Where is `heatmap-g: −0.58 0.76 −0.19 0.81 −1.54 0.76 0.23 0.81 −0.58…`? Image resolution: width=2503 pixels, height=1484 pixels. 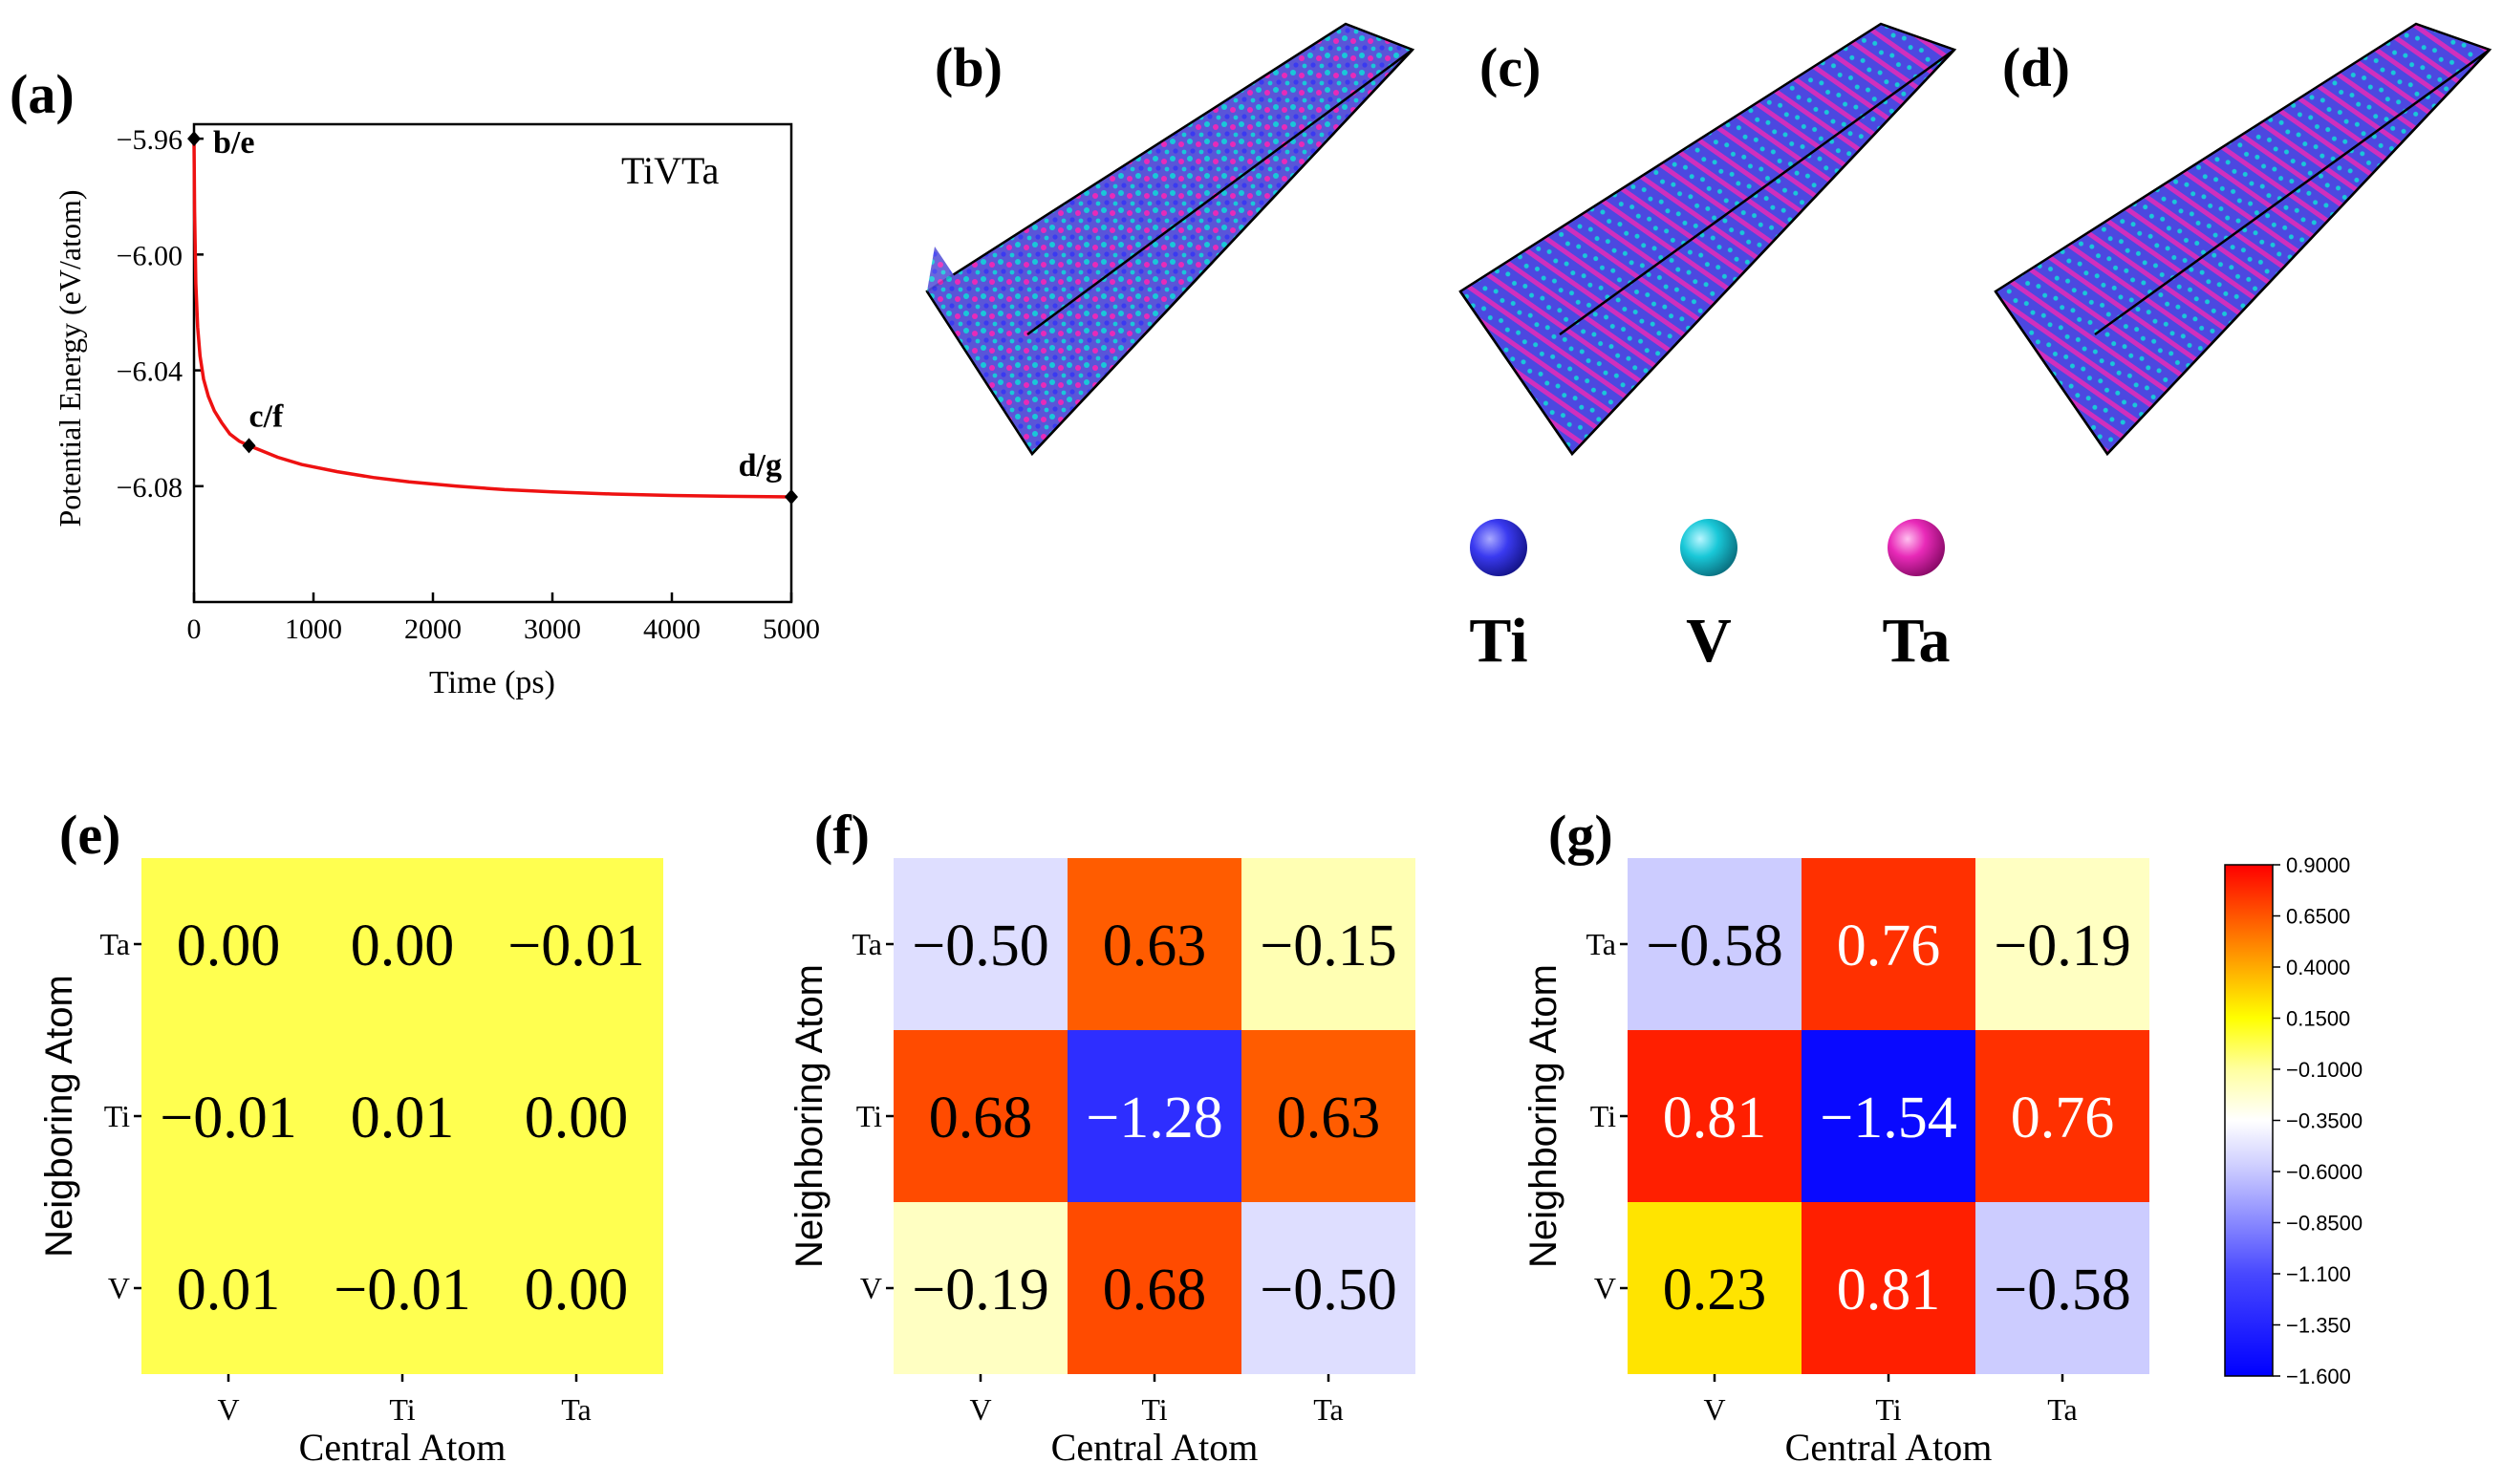
heatmap-g: −0.58 0.76 −0.19 0.81 −1.54 0.76 0.23 0.81 −0.58… is located at coordinates (1836, 1163).